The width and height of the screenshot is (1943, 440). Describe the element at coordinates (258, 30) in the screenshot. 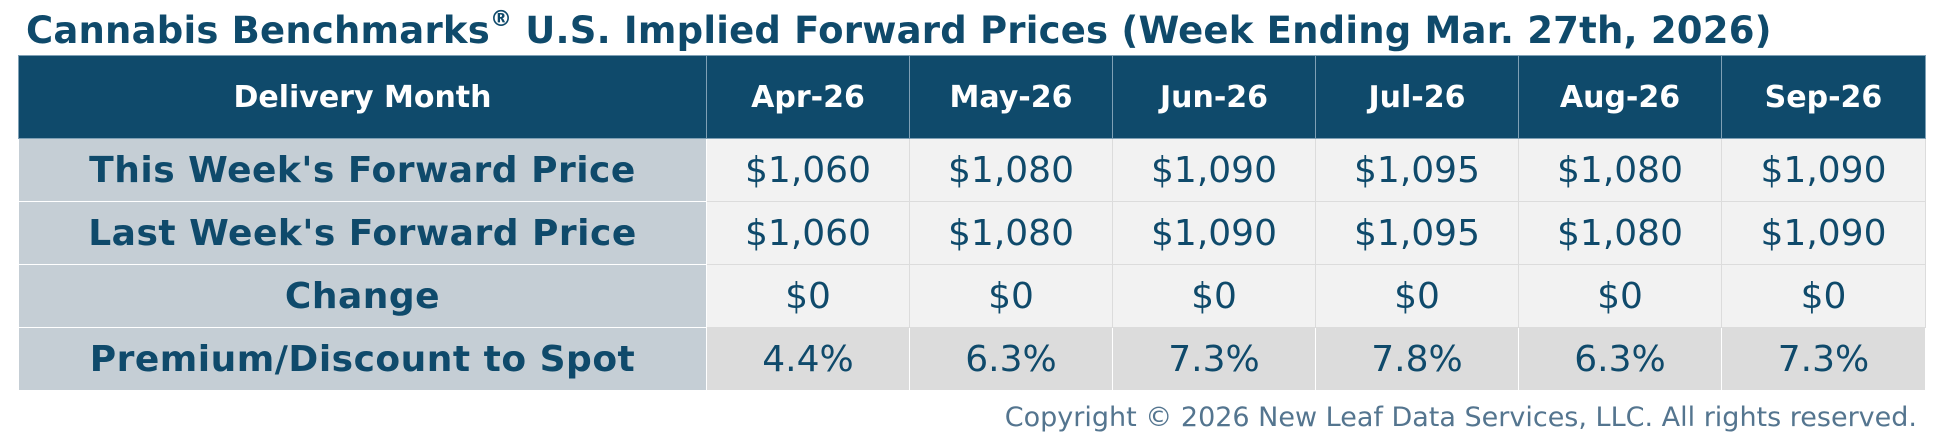

I see `title-brand: Cannabis Benchmarks` at that location.